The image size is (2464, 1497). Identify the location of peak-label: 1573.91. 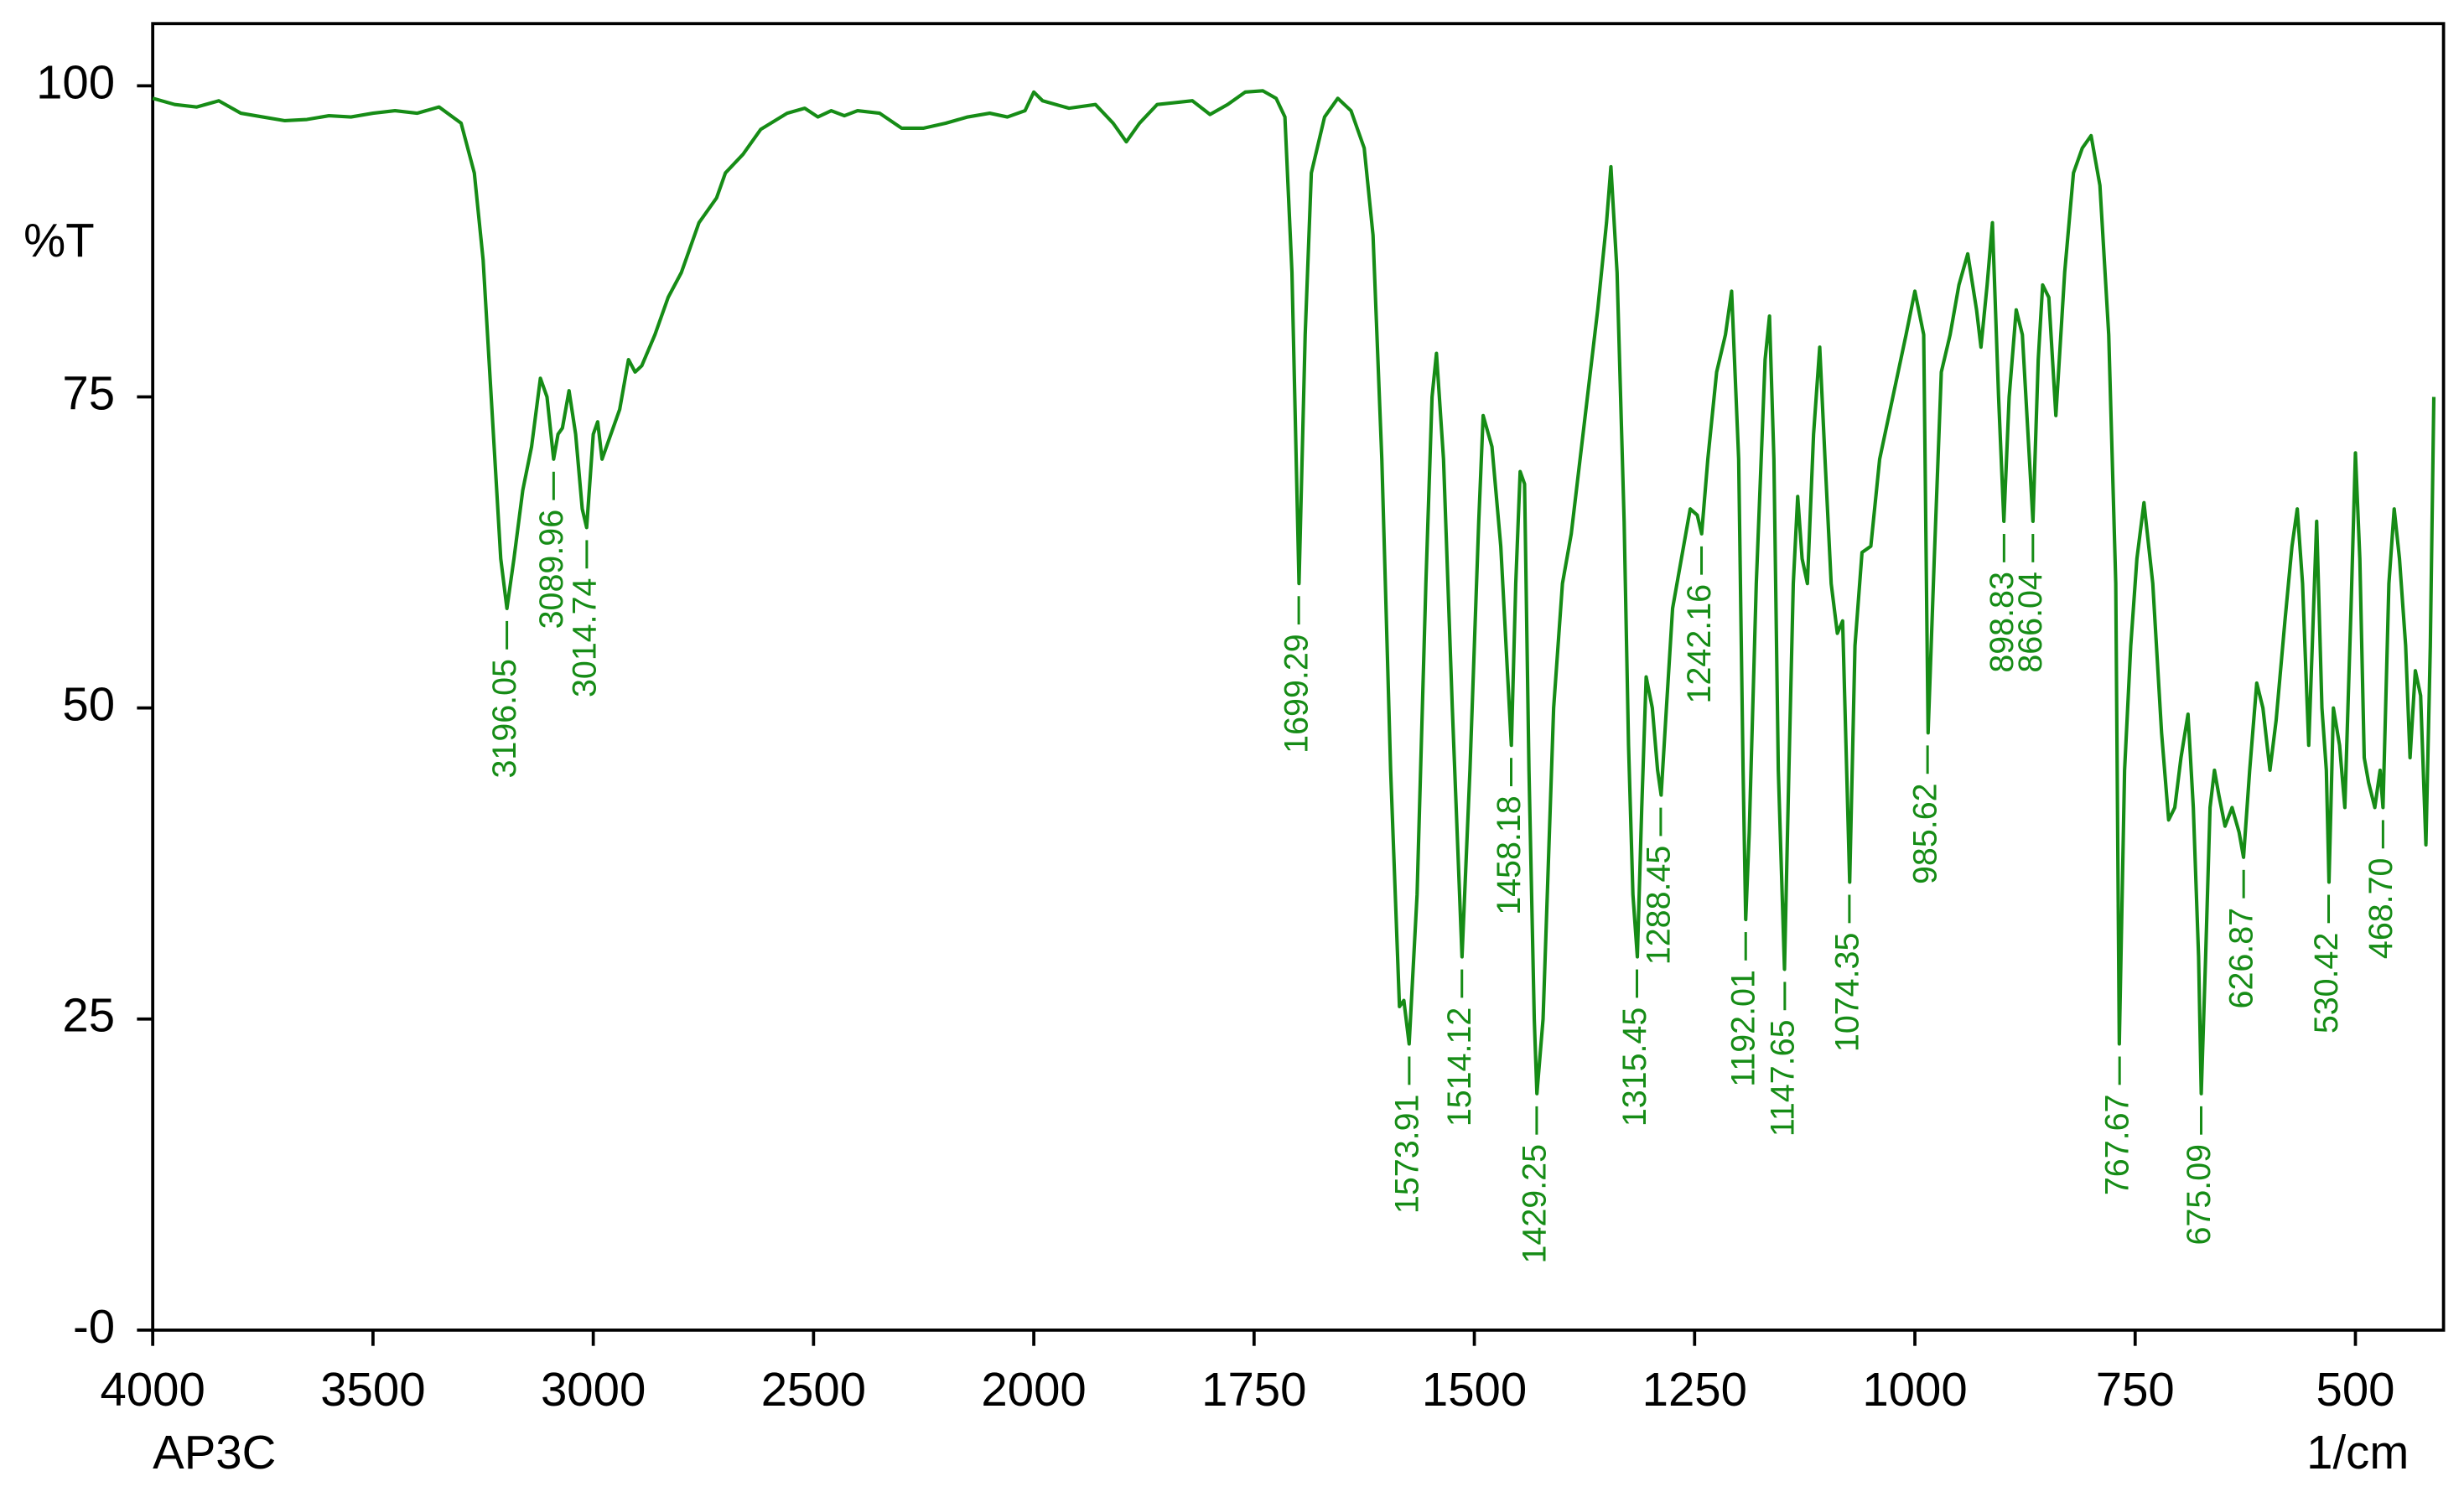
(1406, 1155).